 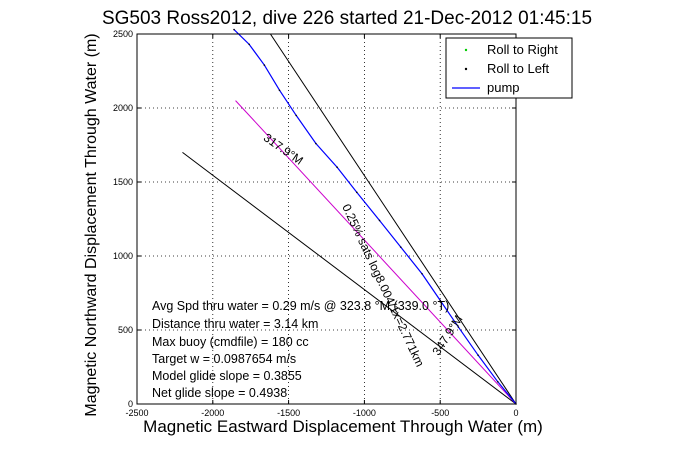 What do you see at coordinates (522, 49) in the screenshot?
I see `legend-label: Roll to Right` at bounding box center [522, 49].